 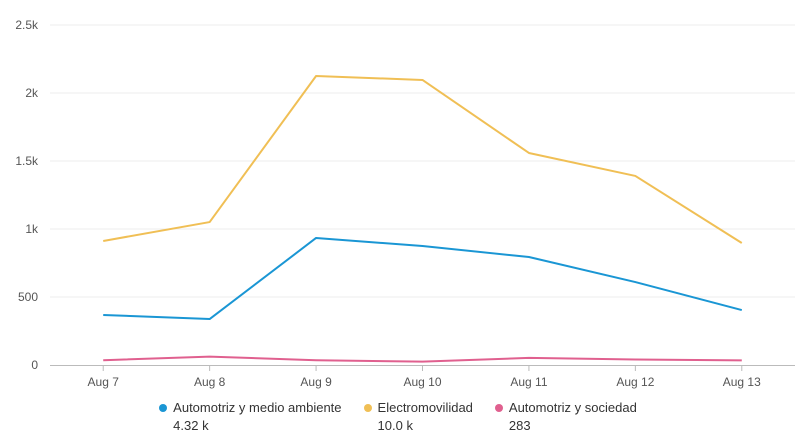 What do you see at coordinates (32, 93) in the screenshot?
I see `y-tick-label: 2k` at bounding box center [32, 93].